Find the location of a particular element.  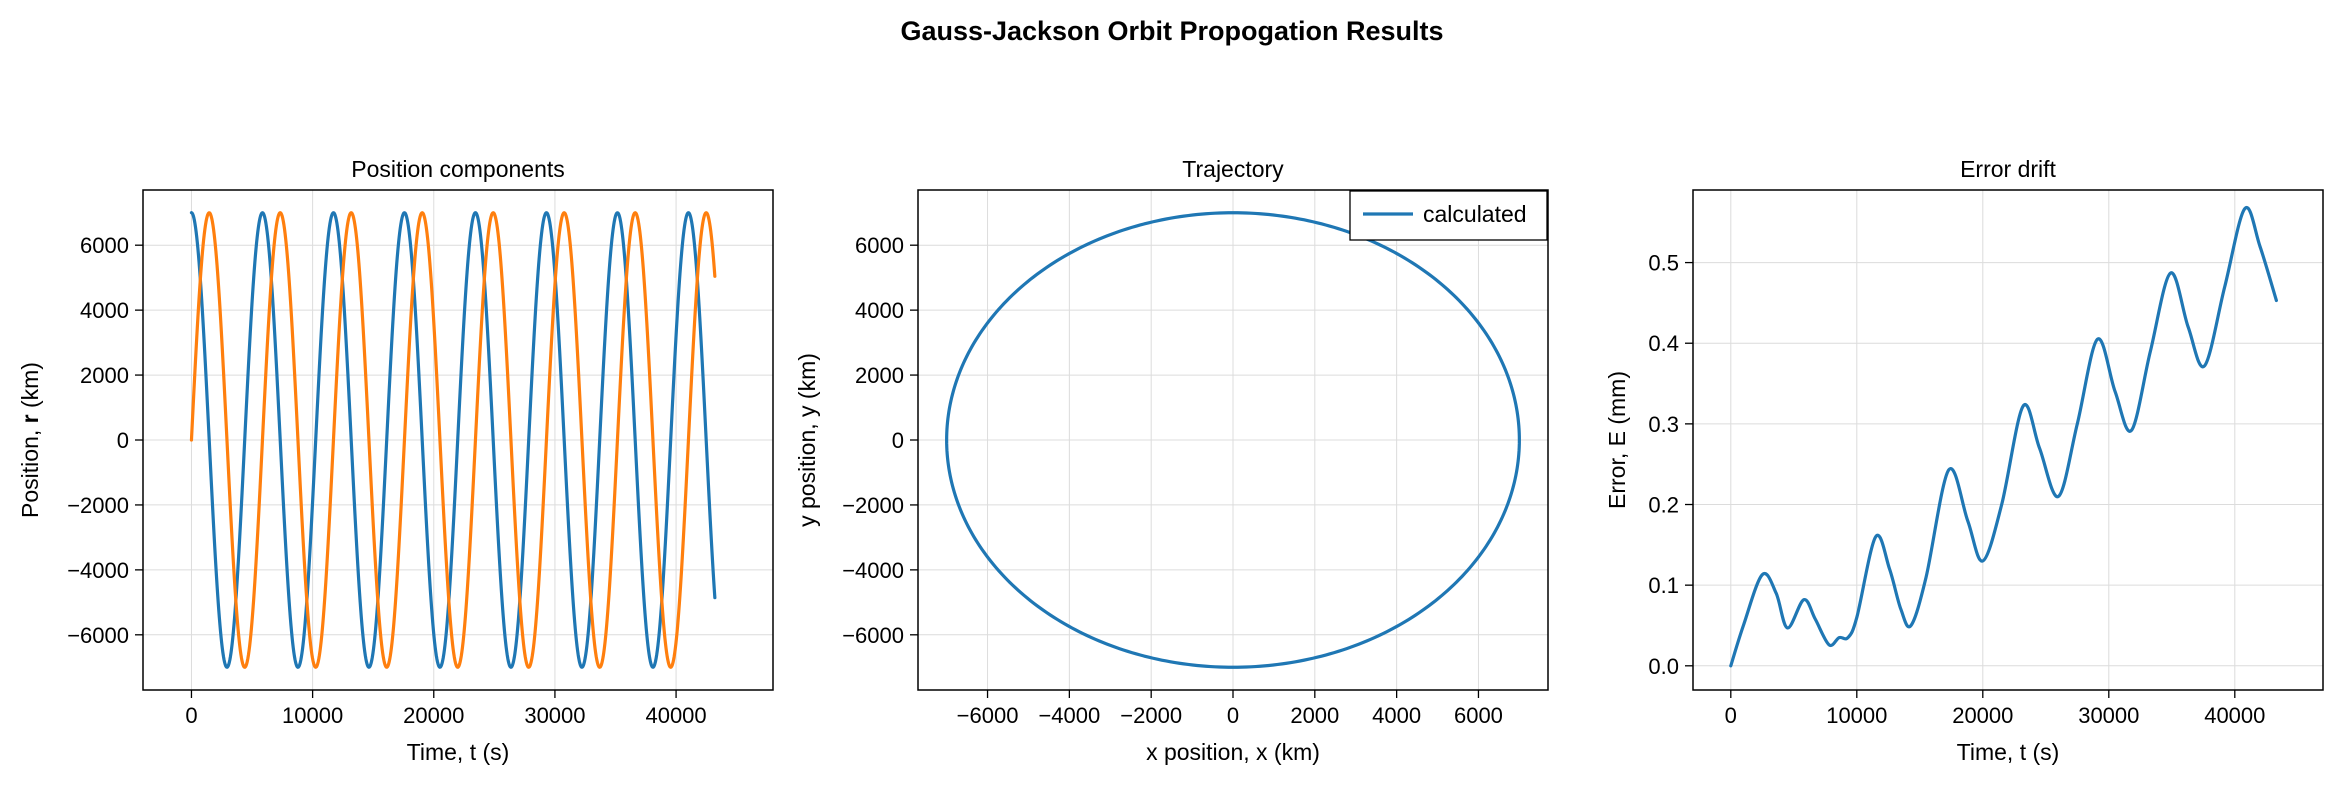

error-series-layer is located at coordinates (2003, 437).